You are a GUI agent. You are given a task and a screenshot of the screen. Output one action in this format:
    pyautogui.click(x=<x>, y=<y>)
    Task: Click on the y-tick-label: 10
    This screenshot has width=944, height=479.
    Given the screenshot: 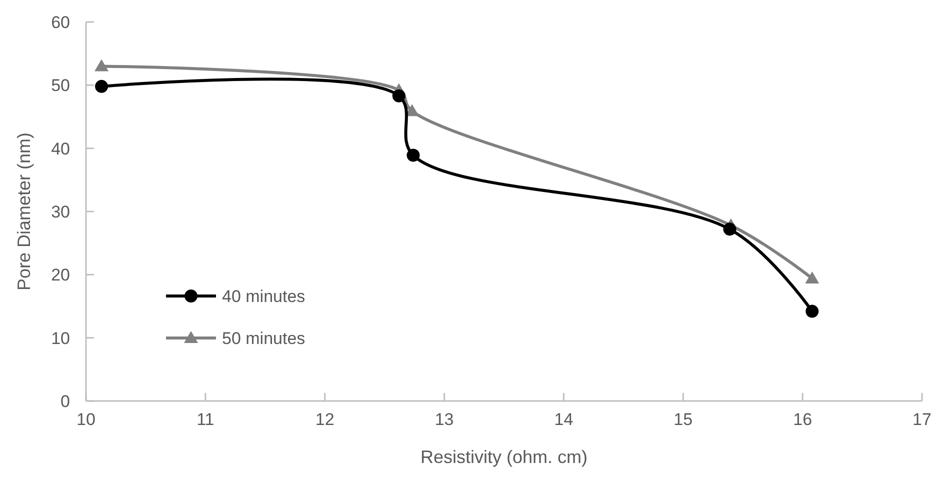 What is the action you would take?
    pyautogui.click(x=60, y=338)
    